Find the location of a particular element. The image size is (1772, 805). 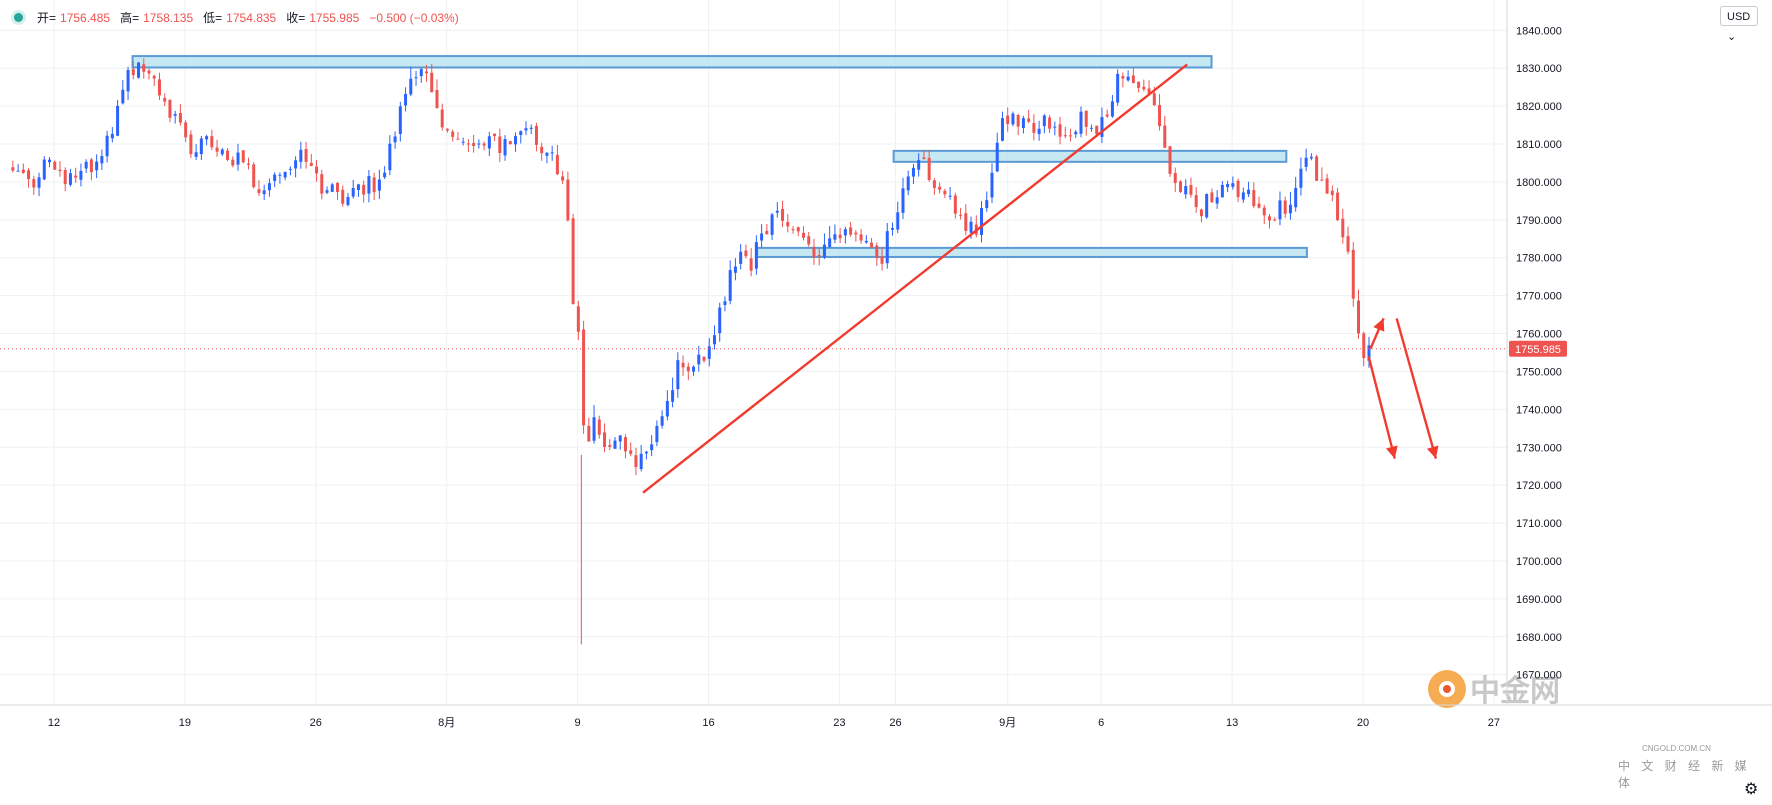

currency-select: USD ⌄ is located at coordinates (1739, 24).